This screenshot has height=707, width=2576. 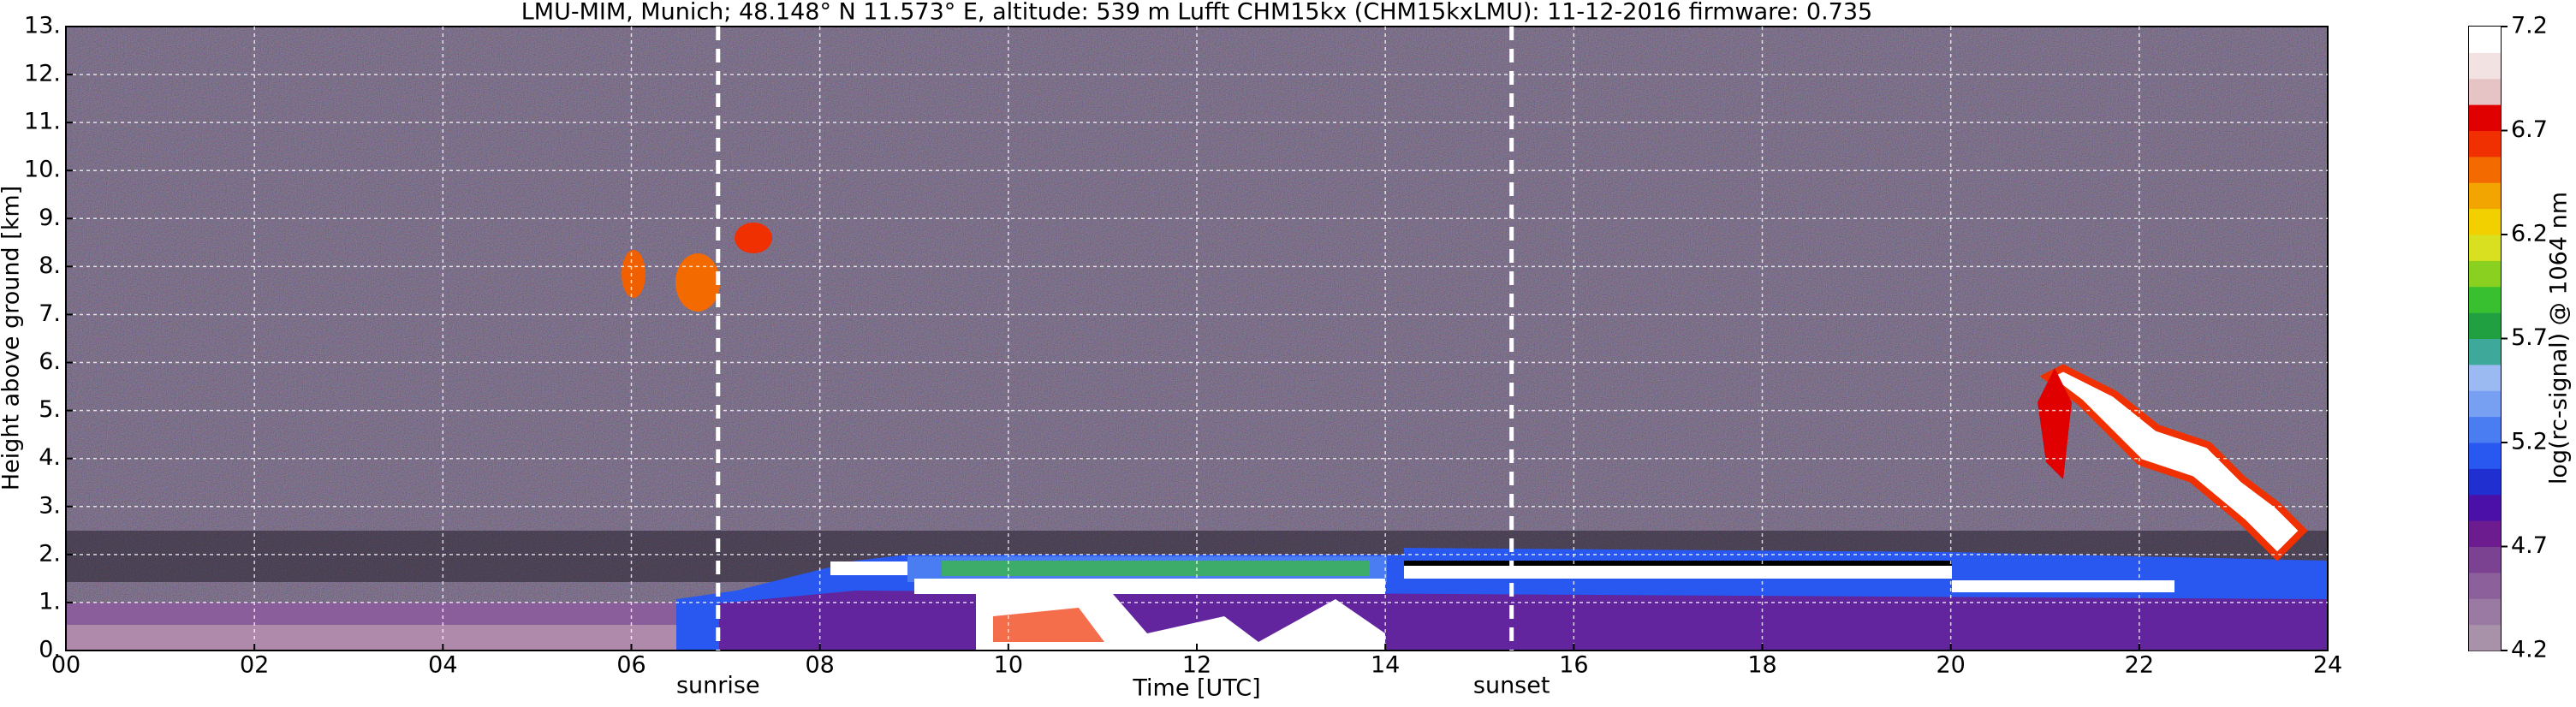 I want to click on y-tick-label: 11., so click(x=42, y=122).